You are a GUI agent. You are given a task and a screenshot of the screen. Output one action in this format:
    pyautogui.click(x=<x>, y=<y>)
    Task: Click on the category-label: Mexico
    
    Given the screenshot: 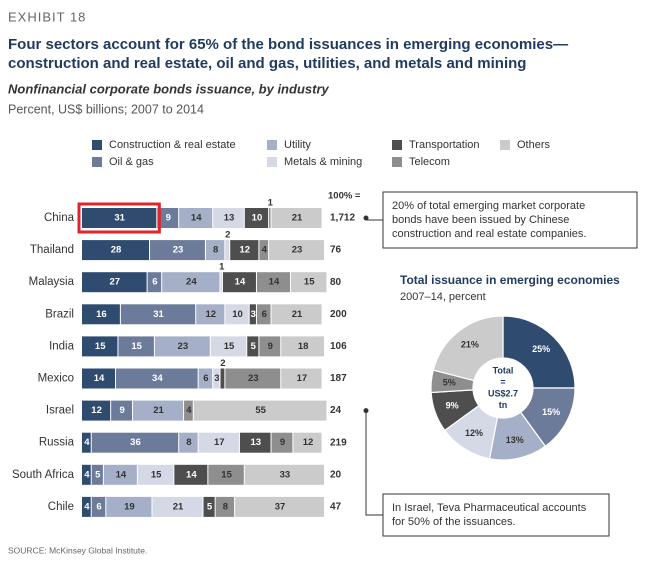 What is the action you would take?
    pyautogui.click(x=56, y=379)
    